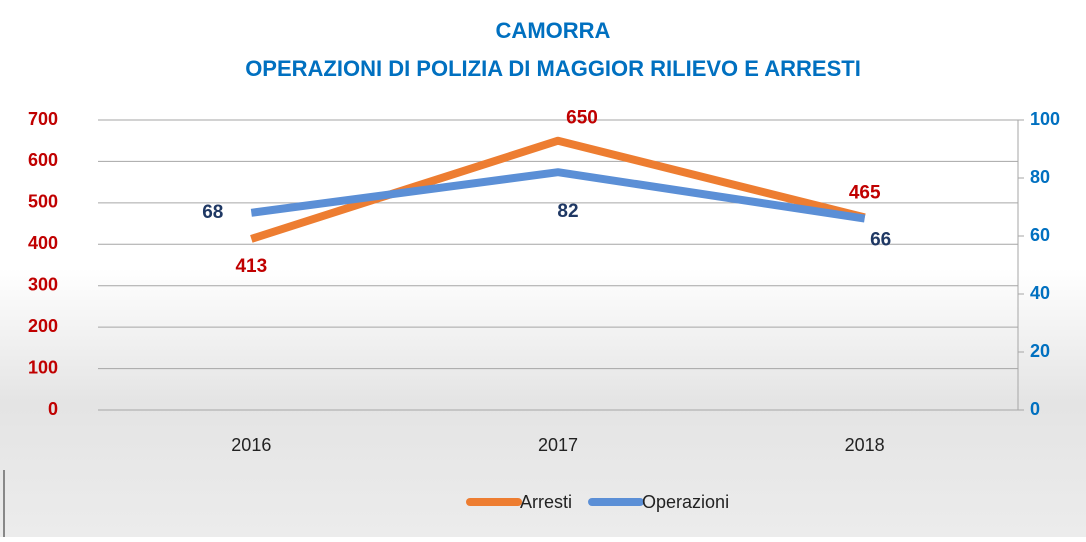  What do you see at coordinates (1040, 351) in the screenshot?
I see `y2-tick-label: 20` at bounding box center [1040, 351].